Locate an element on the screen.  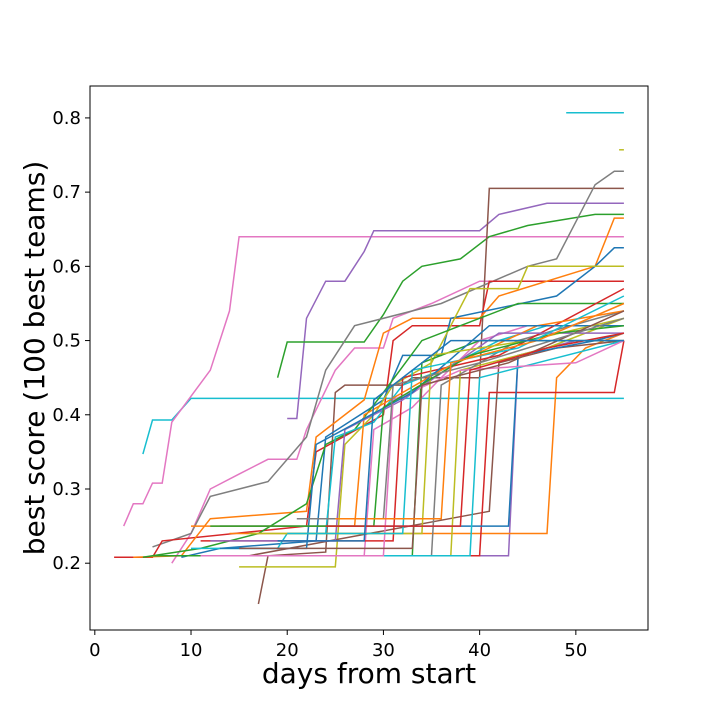
x-tick-label: 40 is located at coordinates (479, 650).